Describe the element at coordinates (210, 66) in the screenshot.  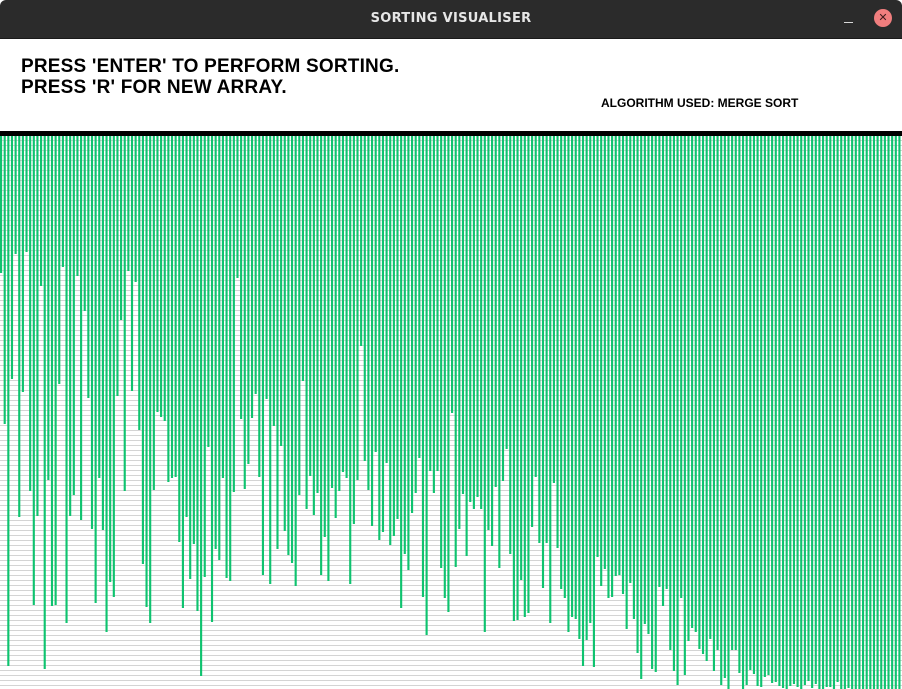
I see `instruction-sort: PRESS 'ENTER' TO PERFORM SORTING.` at that location.